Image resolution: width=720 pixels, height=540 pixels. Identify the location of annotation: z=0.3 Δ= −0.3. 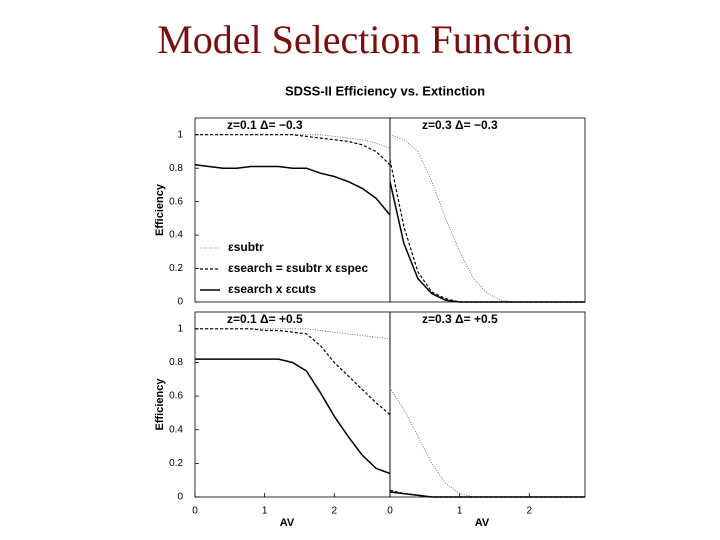
(460, 125).